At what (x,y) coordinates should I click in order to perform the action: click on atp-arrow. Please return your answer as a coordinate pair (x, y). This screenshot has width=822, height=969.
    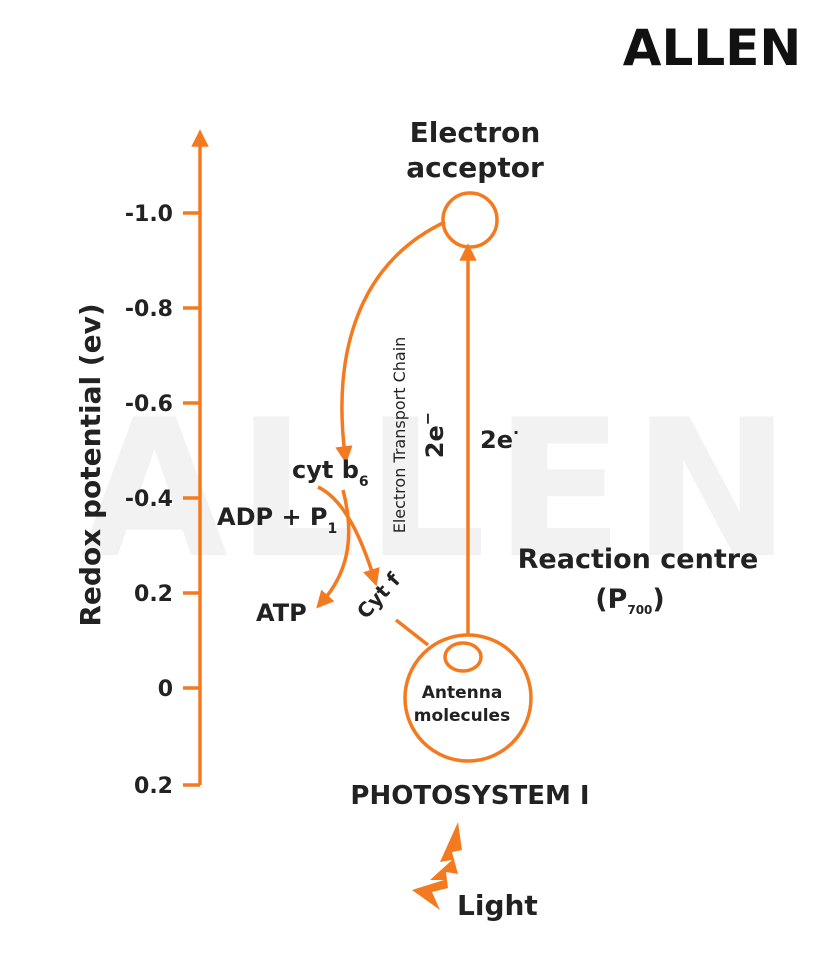
    Looking at the image, I should click on (333, 549).